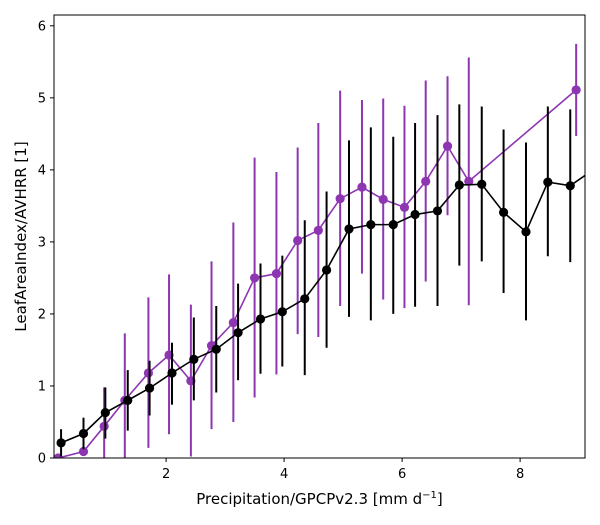 Image resolution: width=600 pixels, height=525 pixels. I want to click on y-tick-label: 2, so click(42, 314).